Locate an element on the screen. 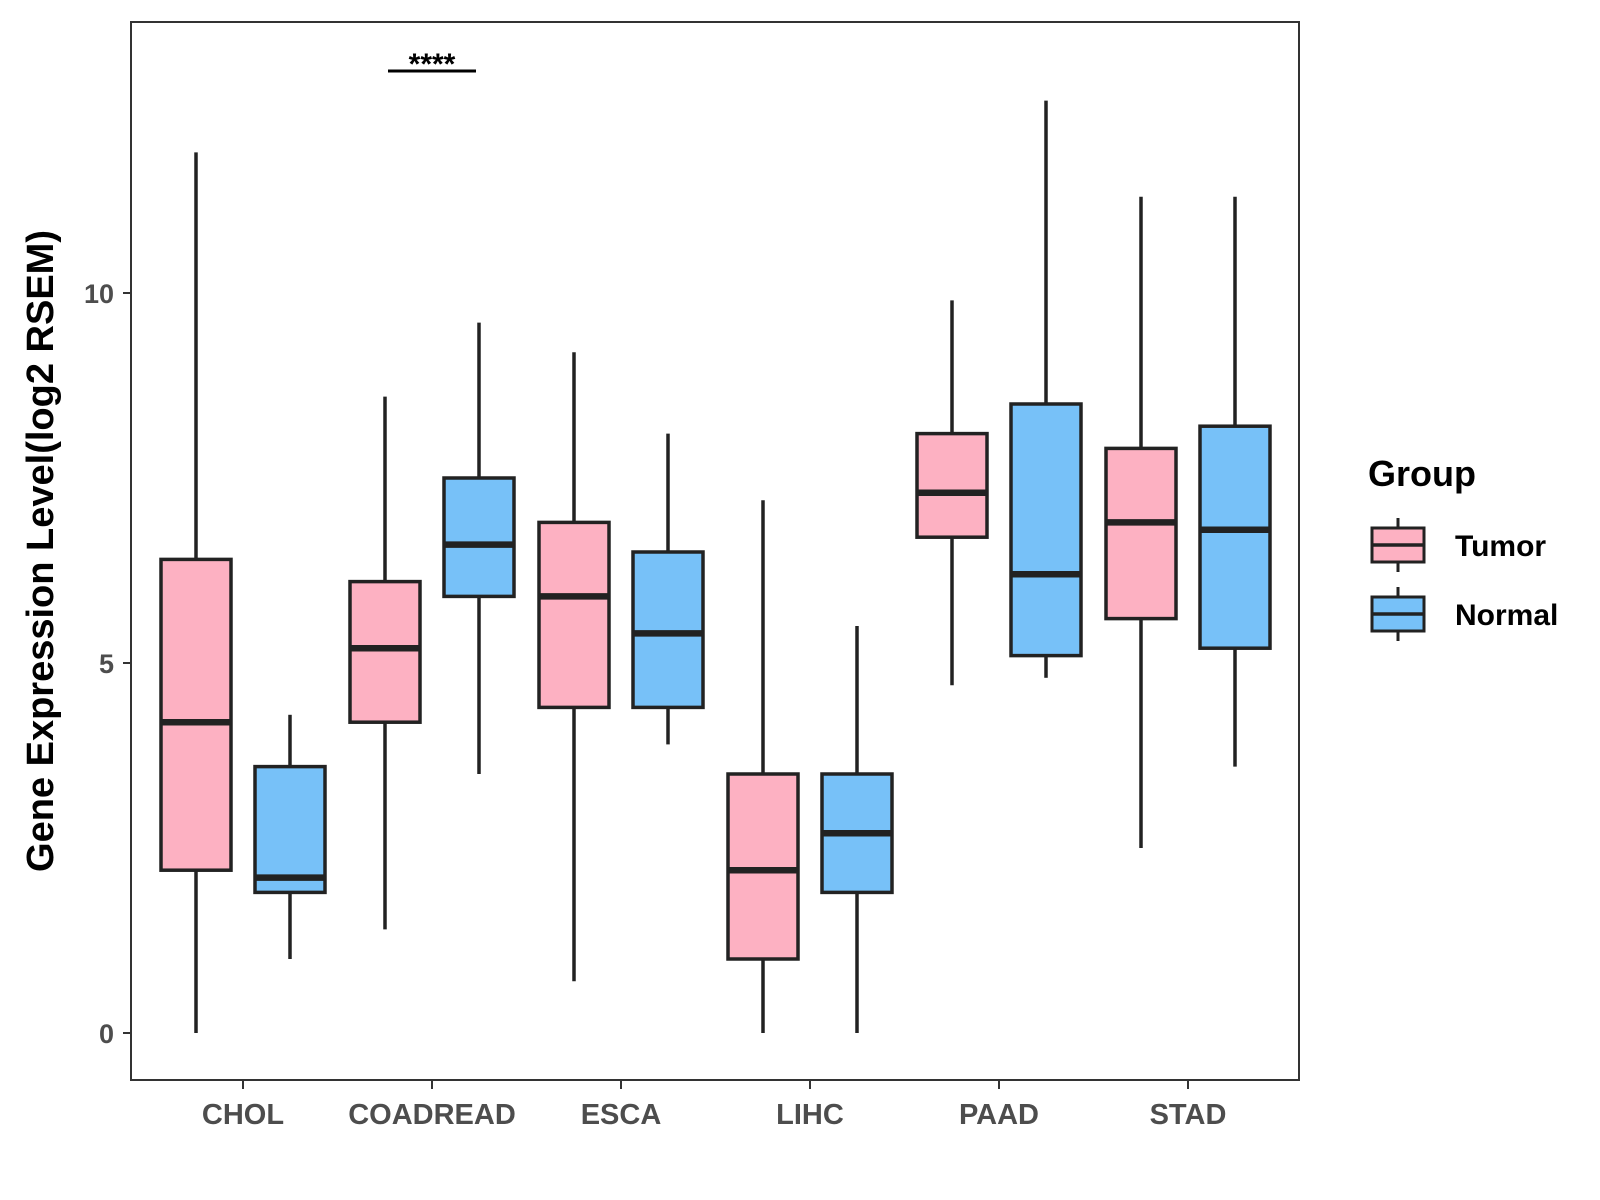 This screenshot has width=1600, height=1200. box-normal-paad is located at coordinates (1046, 389).